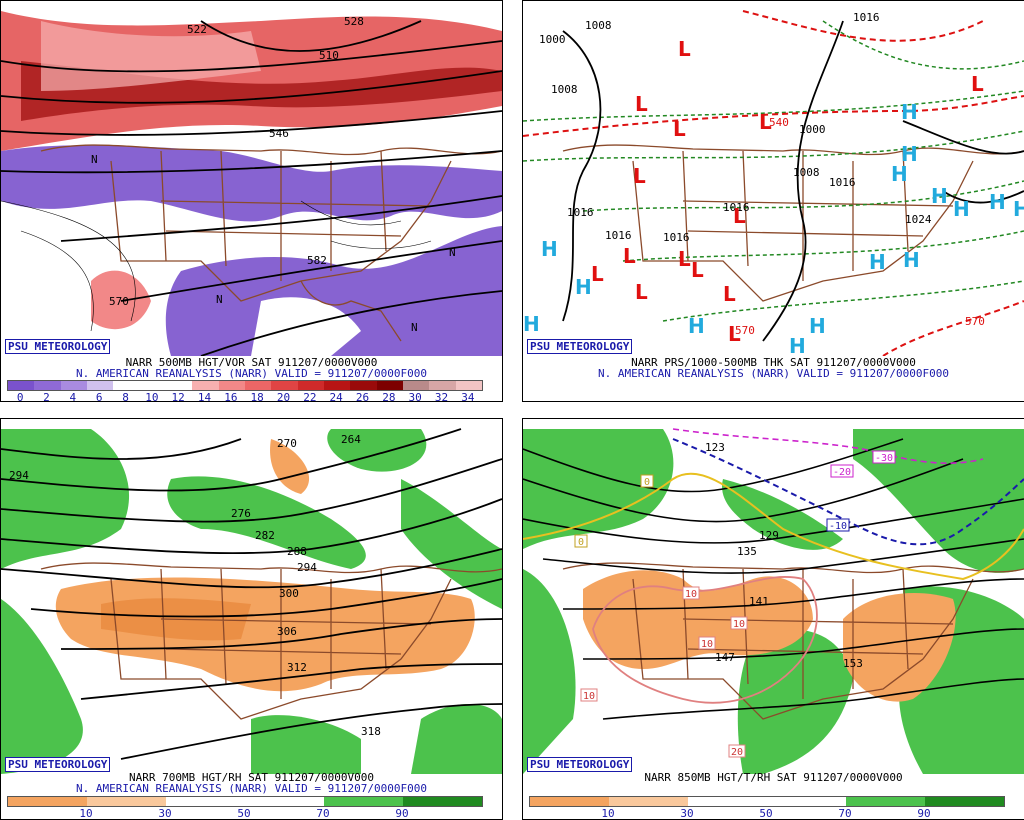  What do you see at coordinates (975, 321) in the screenshot?
I see `thickness-label: 570` at bounding box center [975, 321].